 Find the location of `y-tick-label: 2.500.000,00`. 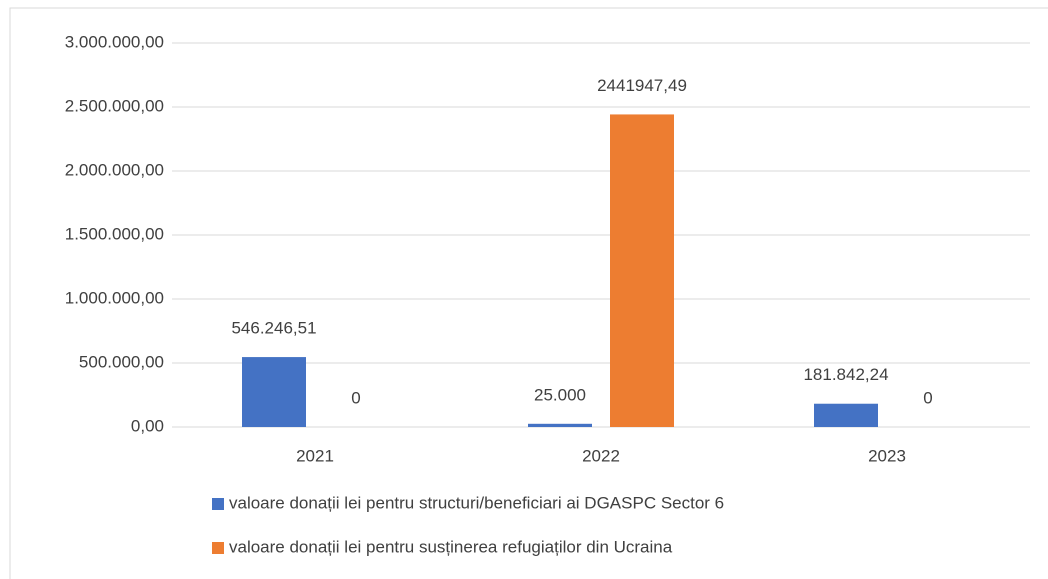

y-tick-label: 2.500.000,00 is located at coordinates (114, 105).